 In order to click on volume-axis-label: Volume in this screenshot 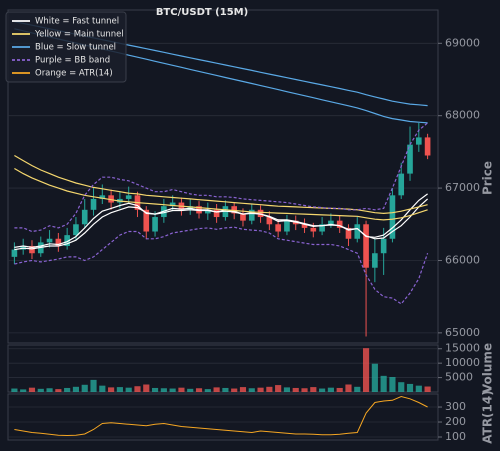, I will do `click(488, 368)`.